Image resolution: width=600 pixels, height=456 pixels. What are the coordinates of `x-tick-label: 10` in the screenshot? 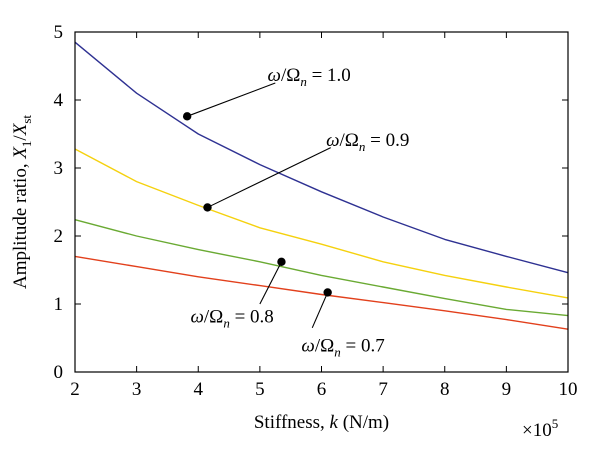 It's located at (568, 389).